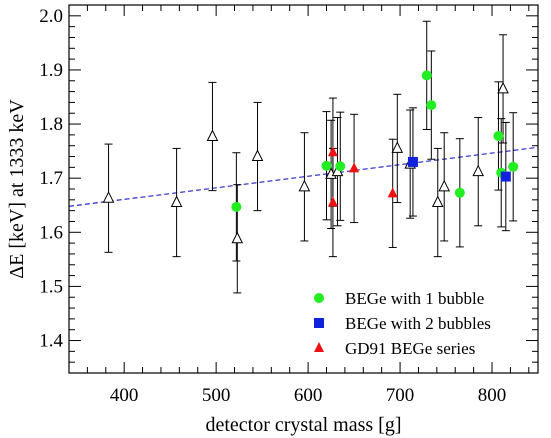  I want to click on x-tick-label: 600, so click(308, 395).